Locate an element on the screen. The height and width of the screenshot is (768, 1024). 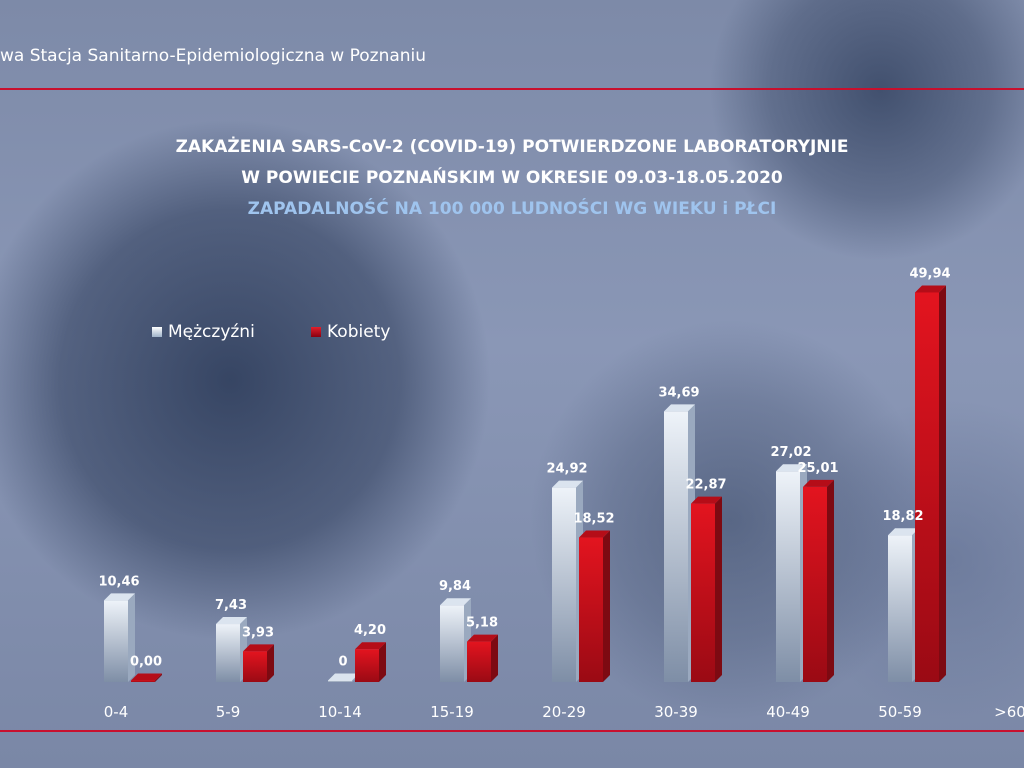
category-label-59: 5-9 is located at coordinates (228, 712).